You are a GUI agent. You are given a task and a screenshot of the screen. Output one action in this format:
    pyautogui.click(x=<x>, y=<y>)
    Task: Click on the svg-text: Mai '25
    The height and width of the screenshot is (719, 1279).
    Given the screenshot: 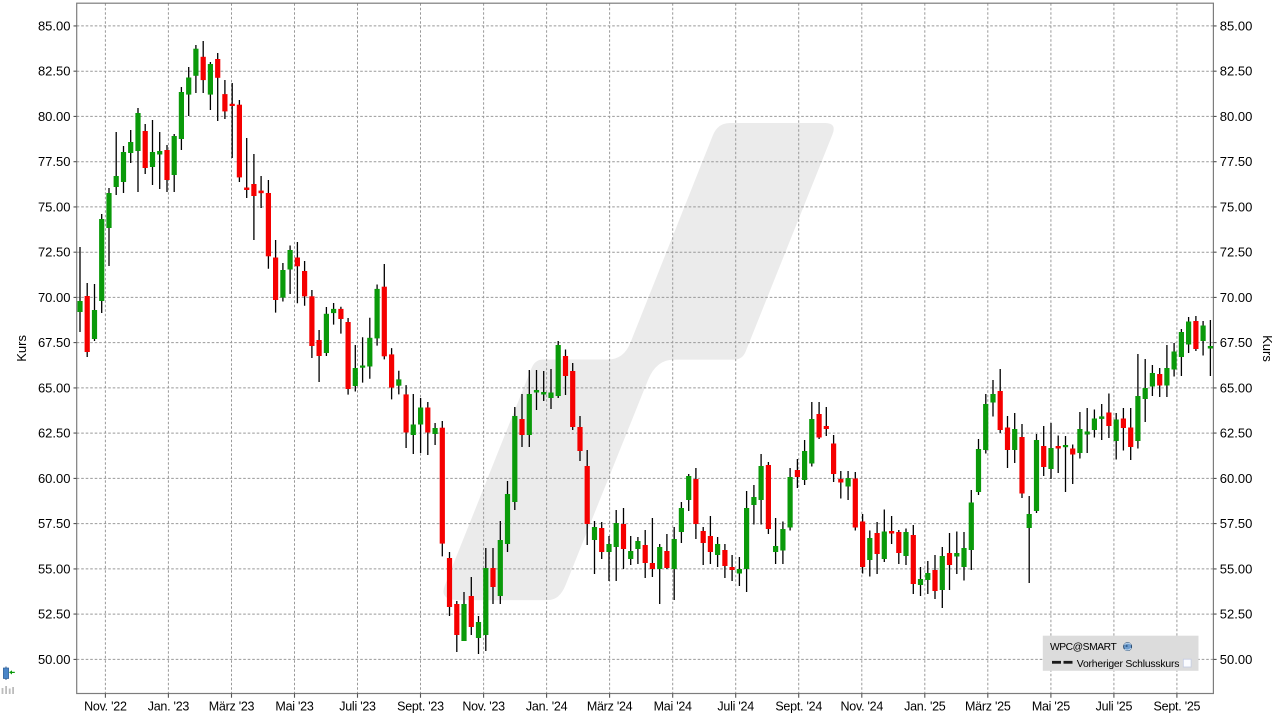 What is the action you would take?
    pyautogui.click(x=1051, y=706)
    